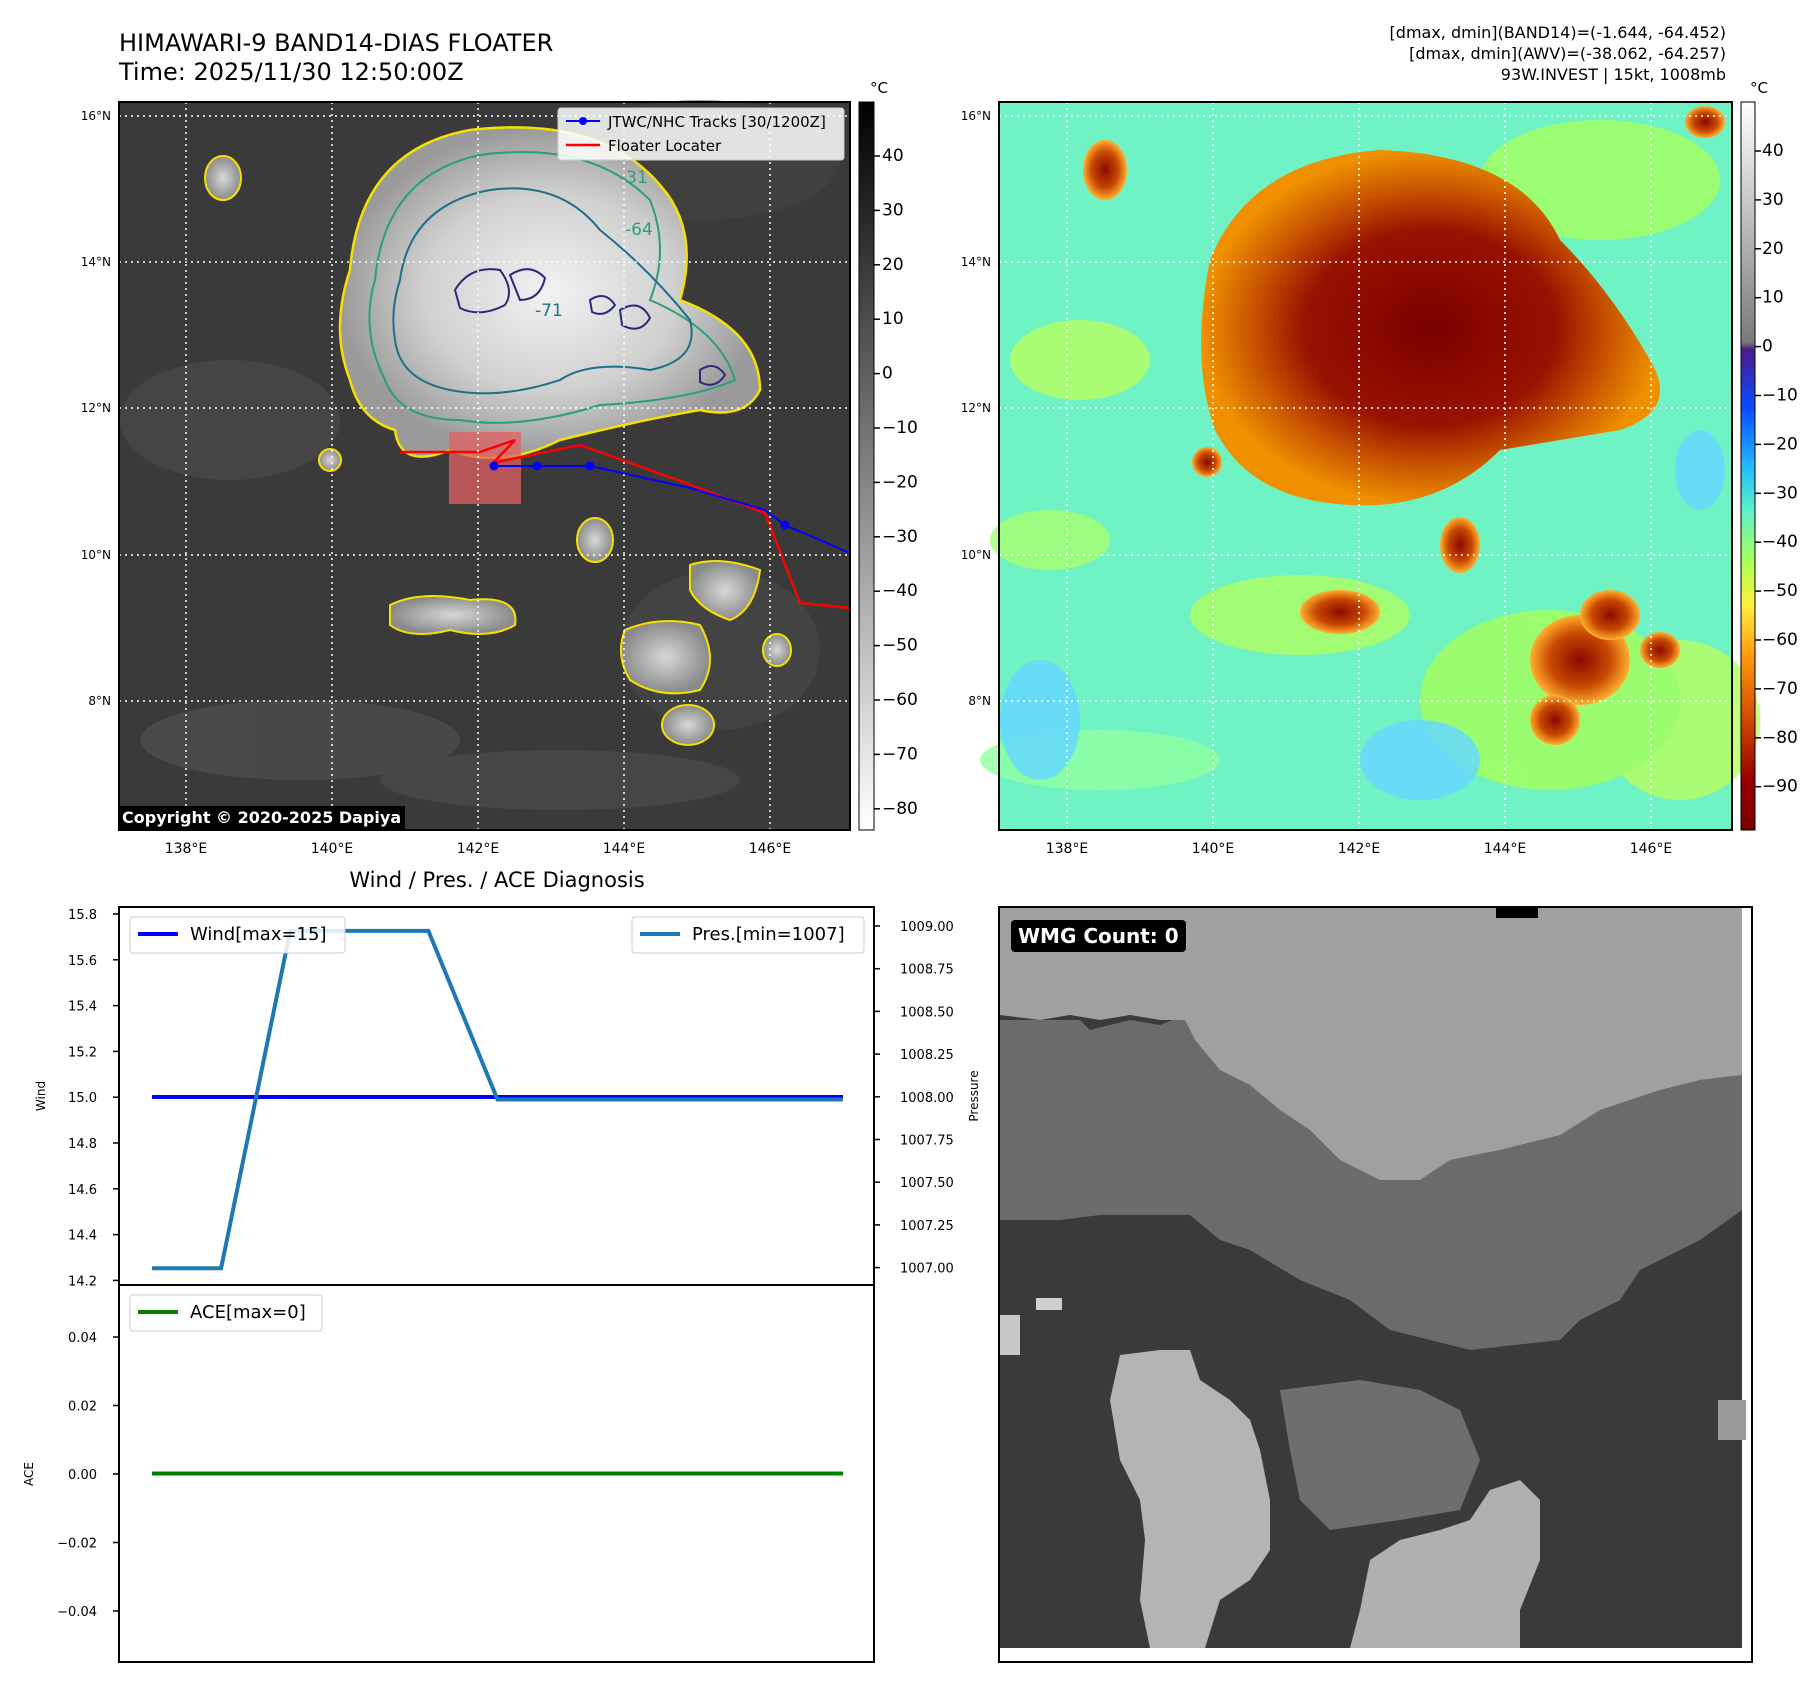 This screenshot has width=1813, height=1690. I want to click on floater-box, so click(485, 468).